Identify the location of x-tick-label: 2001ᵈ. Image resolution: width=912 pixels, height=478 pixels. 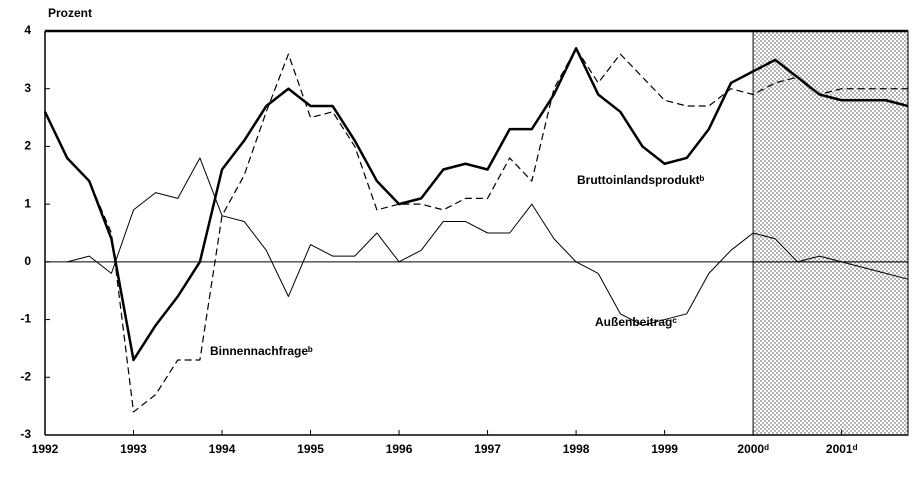
(842, 449).